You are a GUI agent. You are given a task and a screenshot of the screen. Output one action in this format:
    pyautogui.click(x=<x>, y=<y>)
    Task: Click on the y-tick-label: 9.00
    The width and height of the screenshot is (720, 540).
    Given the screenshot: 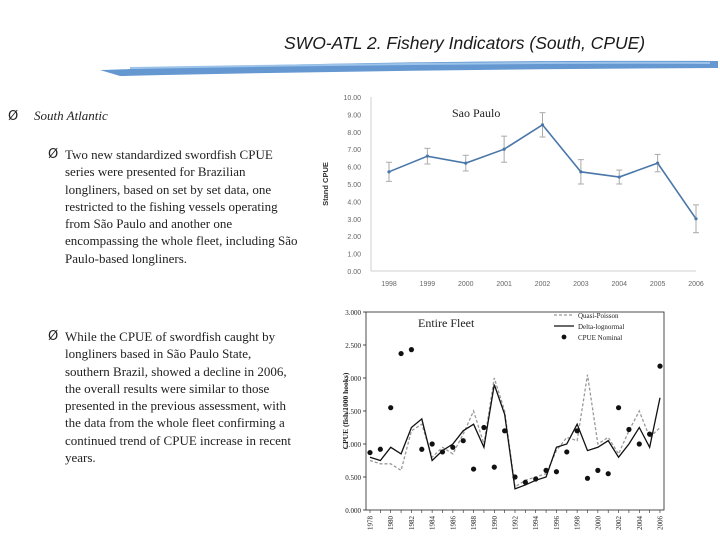 What is the action you would take?
    pyautogui.click(x=354, y=115)
    